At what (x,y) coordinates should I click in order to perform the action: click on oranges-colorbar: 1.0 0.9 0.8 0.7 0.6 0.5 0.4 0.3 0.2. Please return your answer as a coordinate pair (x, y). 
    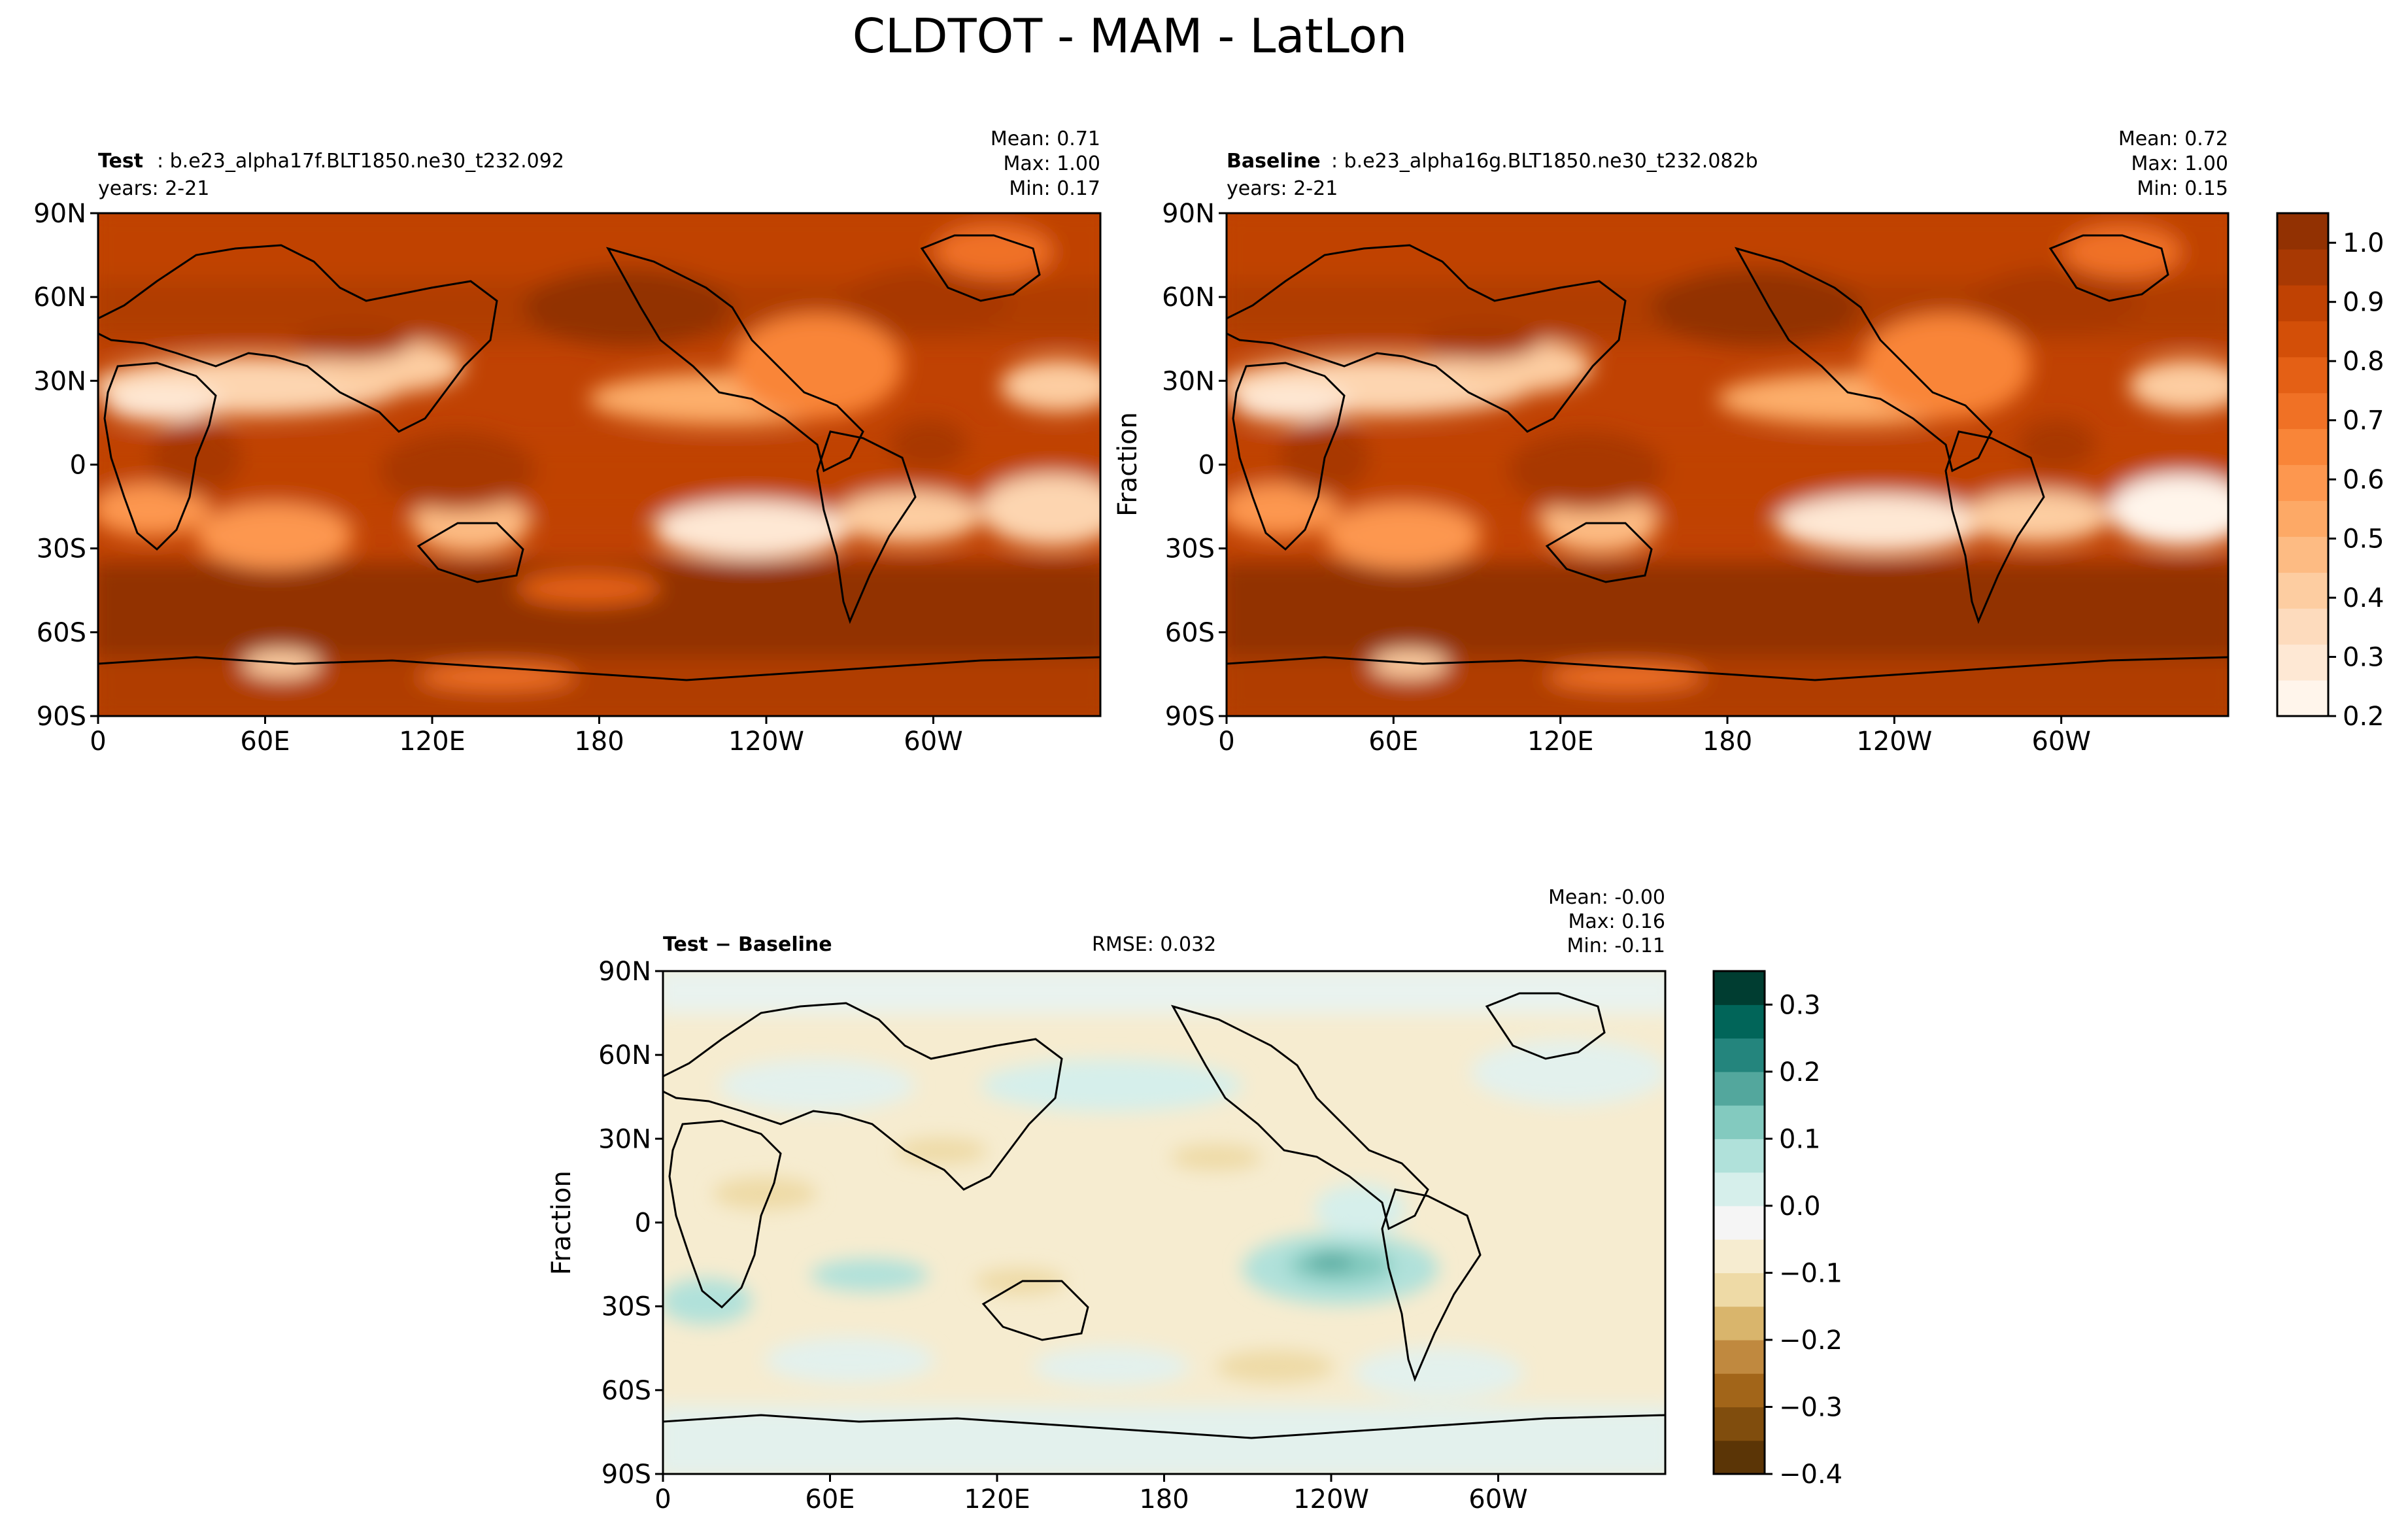
    Looking at the image, I should click on (2330, 472).